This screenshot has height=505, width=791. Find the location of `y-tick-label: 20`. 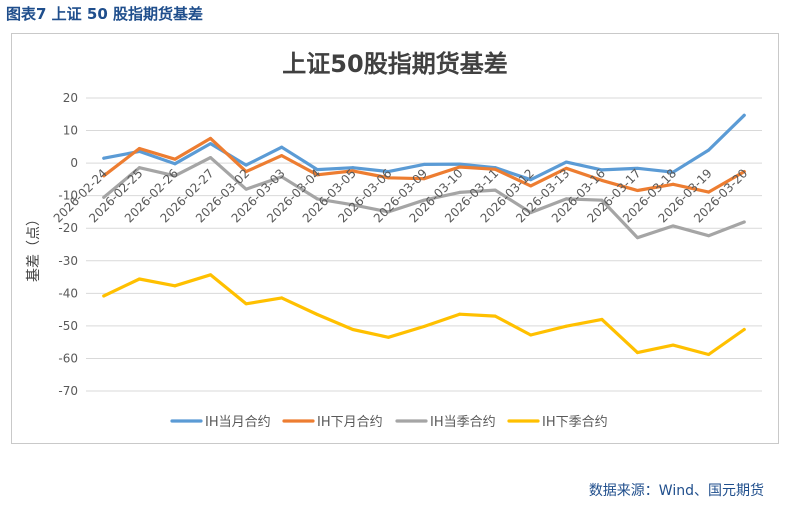

y-tick-label: 20 is located at coordinates (70, 98).